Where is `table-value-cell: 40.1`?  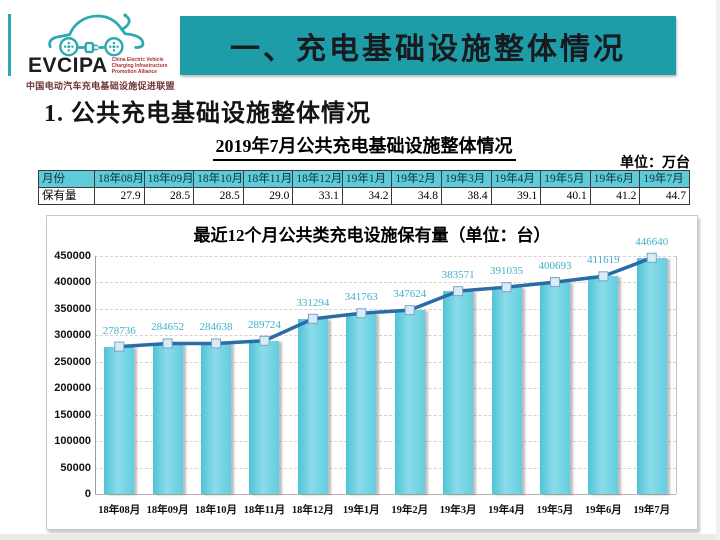
table-value-cell: 40.1 is located at coordinates (565, 196).